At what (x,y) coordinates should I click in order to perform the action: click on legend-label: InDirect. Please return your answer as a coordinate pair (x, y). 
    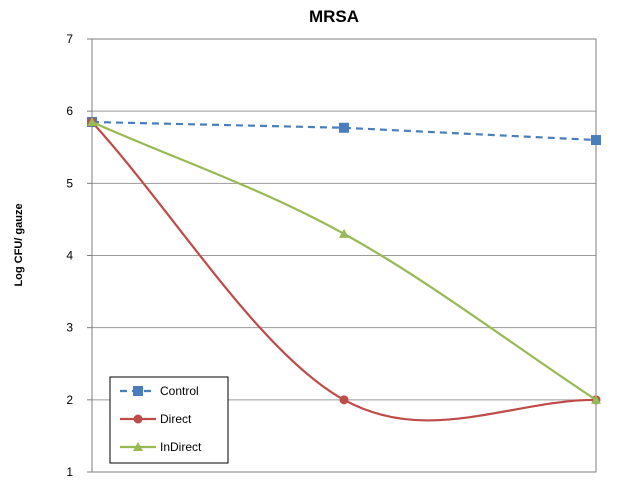
    Looking at the image, I should click on (181, 447).